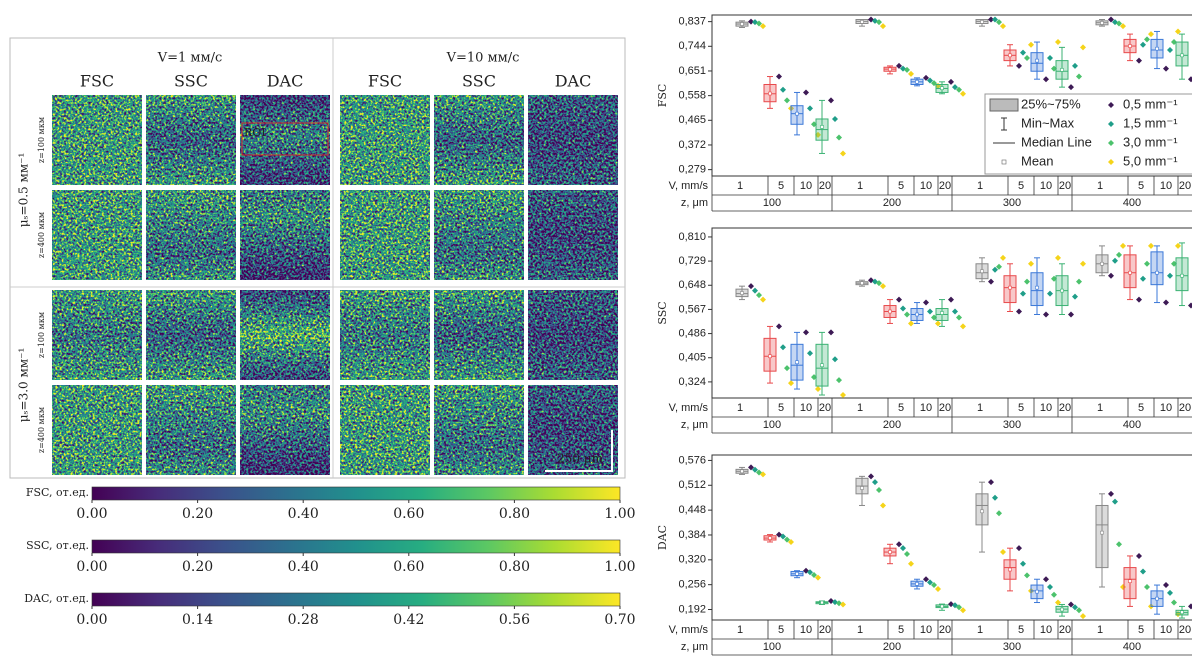  What do you see at coordinates (1037, 160) in the screenshot?
I see `legend-label: Mean` at bounding box center [1037, 160].